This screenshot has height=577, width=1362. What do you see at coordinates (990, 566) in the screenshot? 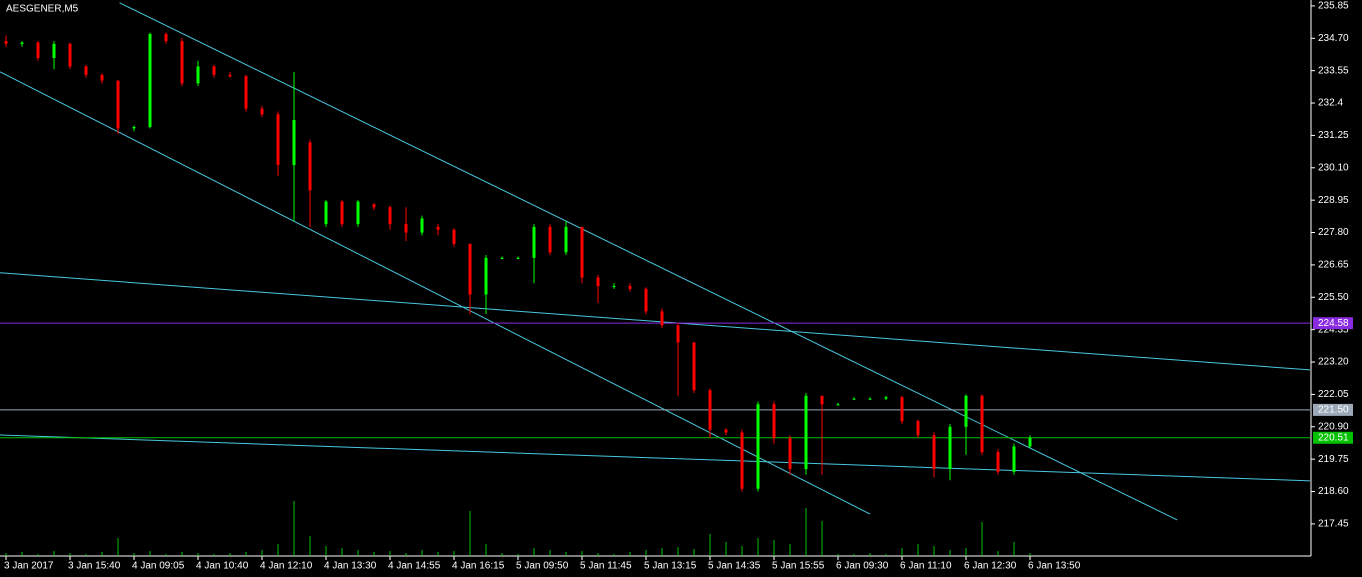
I see `x-tick-label: 6 Jan 12:30` at bounding box center [990, 566].